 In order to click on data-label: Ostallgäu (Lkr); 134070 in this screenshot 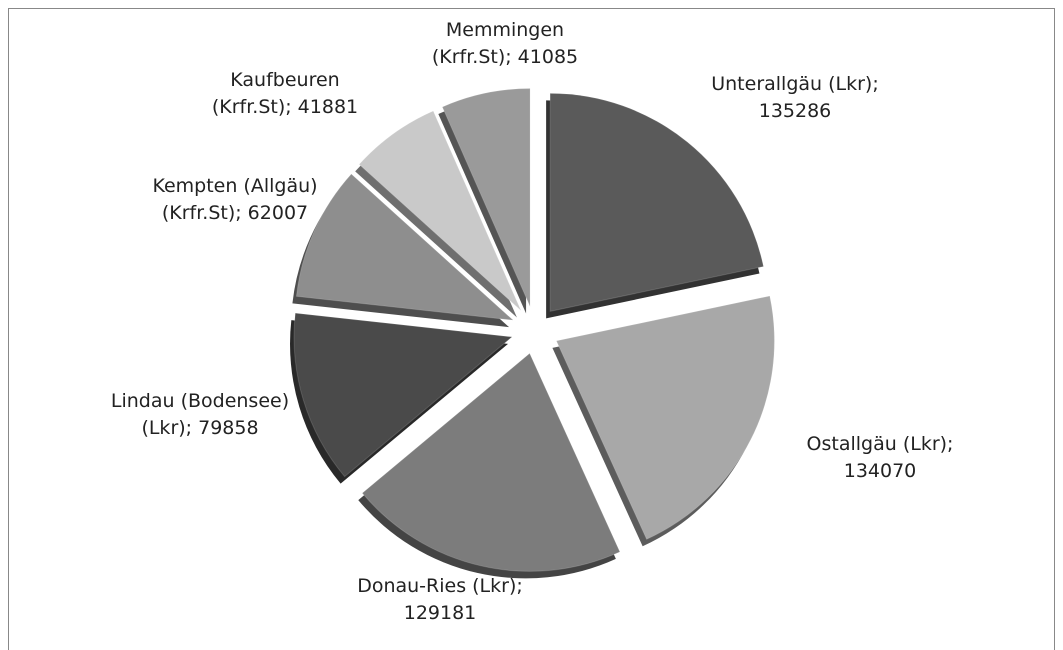, I will do `click(880, 457)`.